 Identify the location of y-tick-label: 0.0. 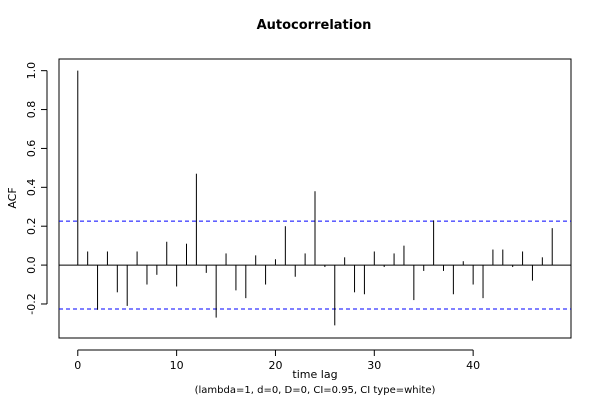
(31, 265).